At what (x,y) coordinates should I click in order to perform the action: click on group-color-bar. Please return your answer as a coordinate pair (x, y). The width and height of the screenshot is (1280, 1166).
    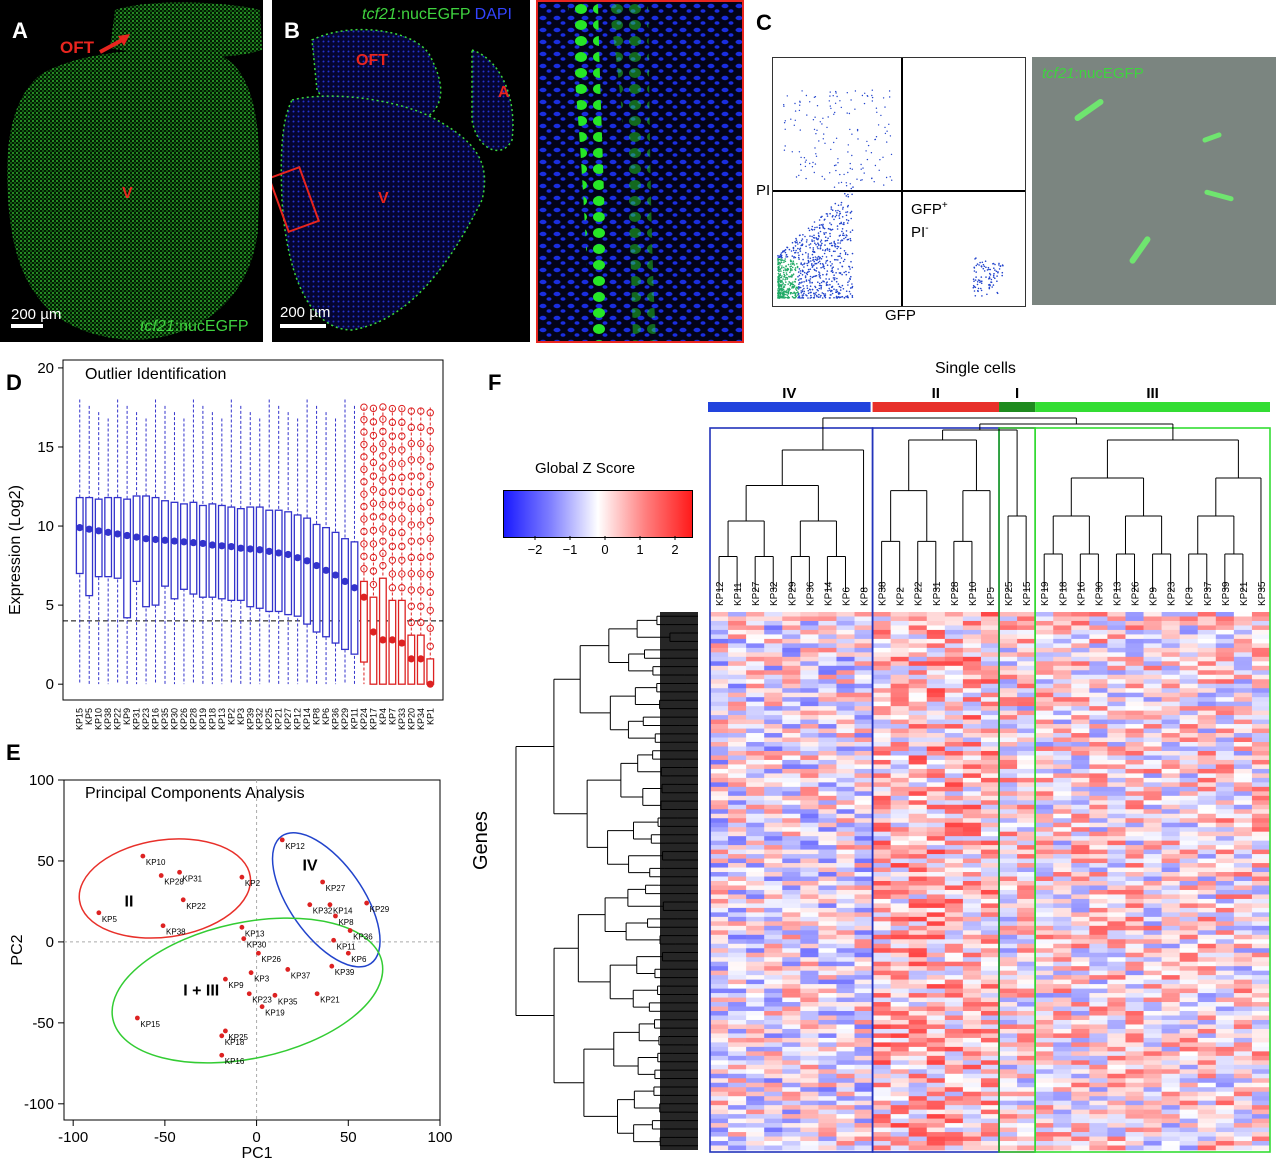
    Looking at the image, I should click on (936, 407).